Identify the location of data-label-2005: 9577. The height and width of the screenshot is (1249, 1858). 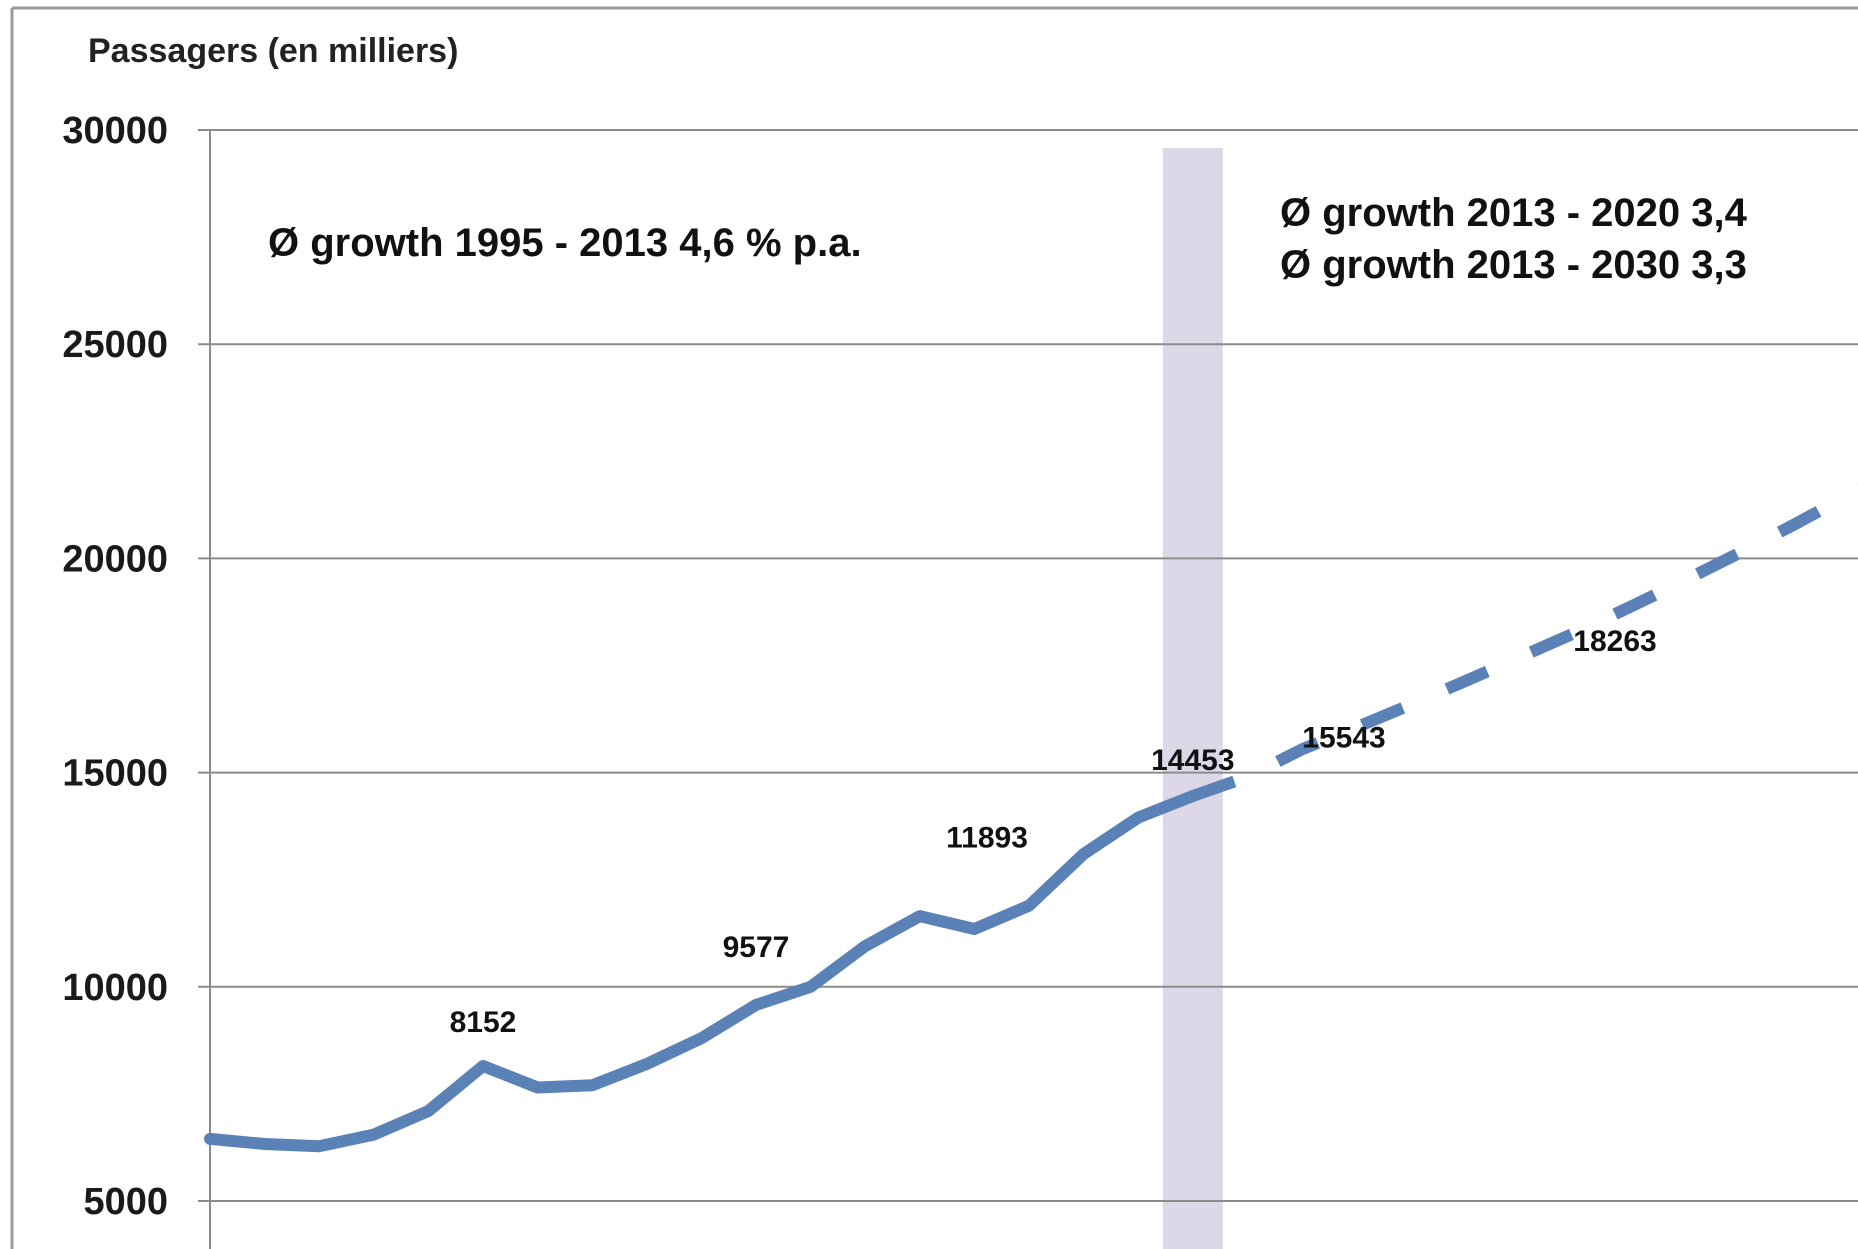
(756, 947).